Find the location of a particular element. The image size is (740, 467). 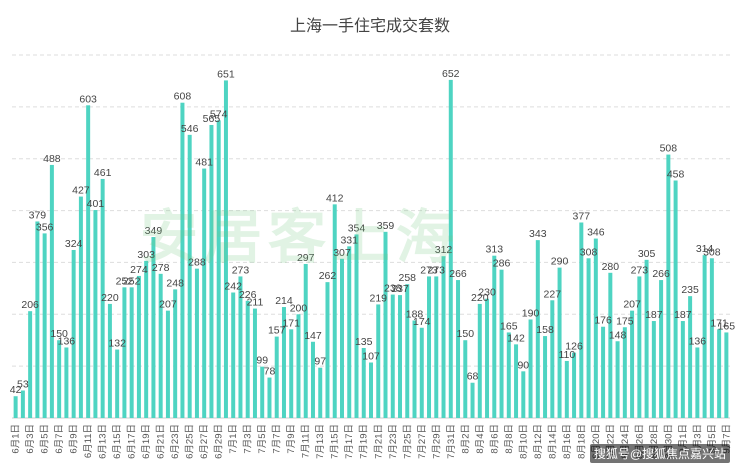

data-label: 237 is located at coordinates (400, 289).